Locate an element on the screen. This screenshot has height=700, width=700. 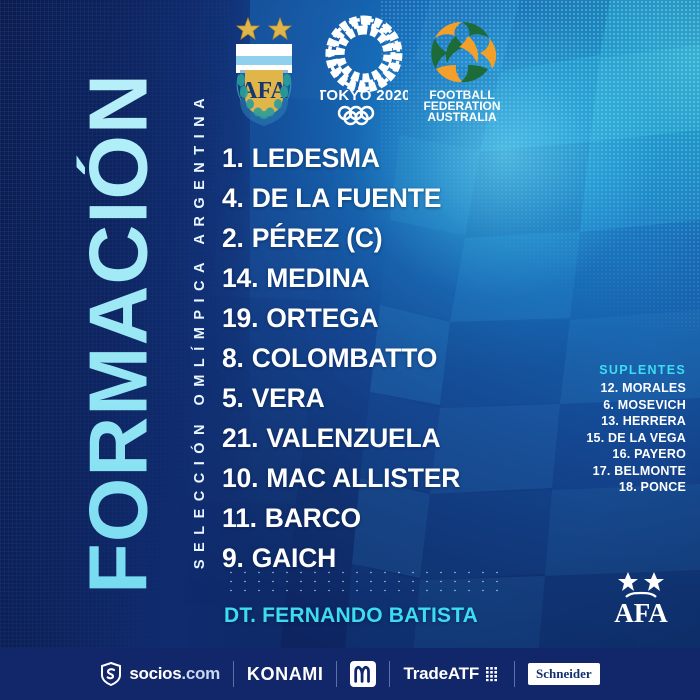
page-title: FORMACIÓN is located at coordinates (118, 334).